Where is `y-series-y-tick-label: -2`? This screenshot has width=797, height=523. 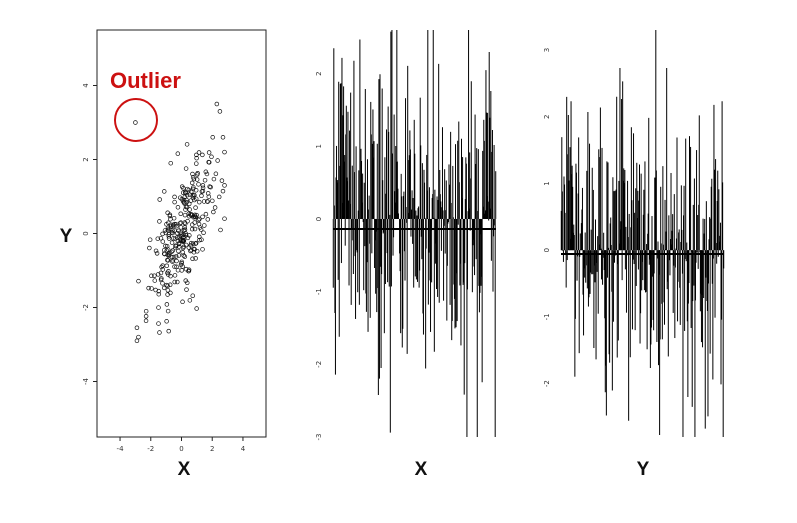 y-series-y-tick-label: -2 is located at coordinates (547, 383).